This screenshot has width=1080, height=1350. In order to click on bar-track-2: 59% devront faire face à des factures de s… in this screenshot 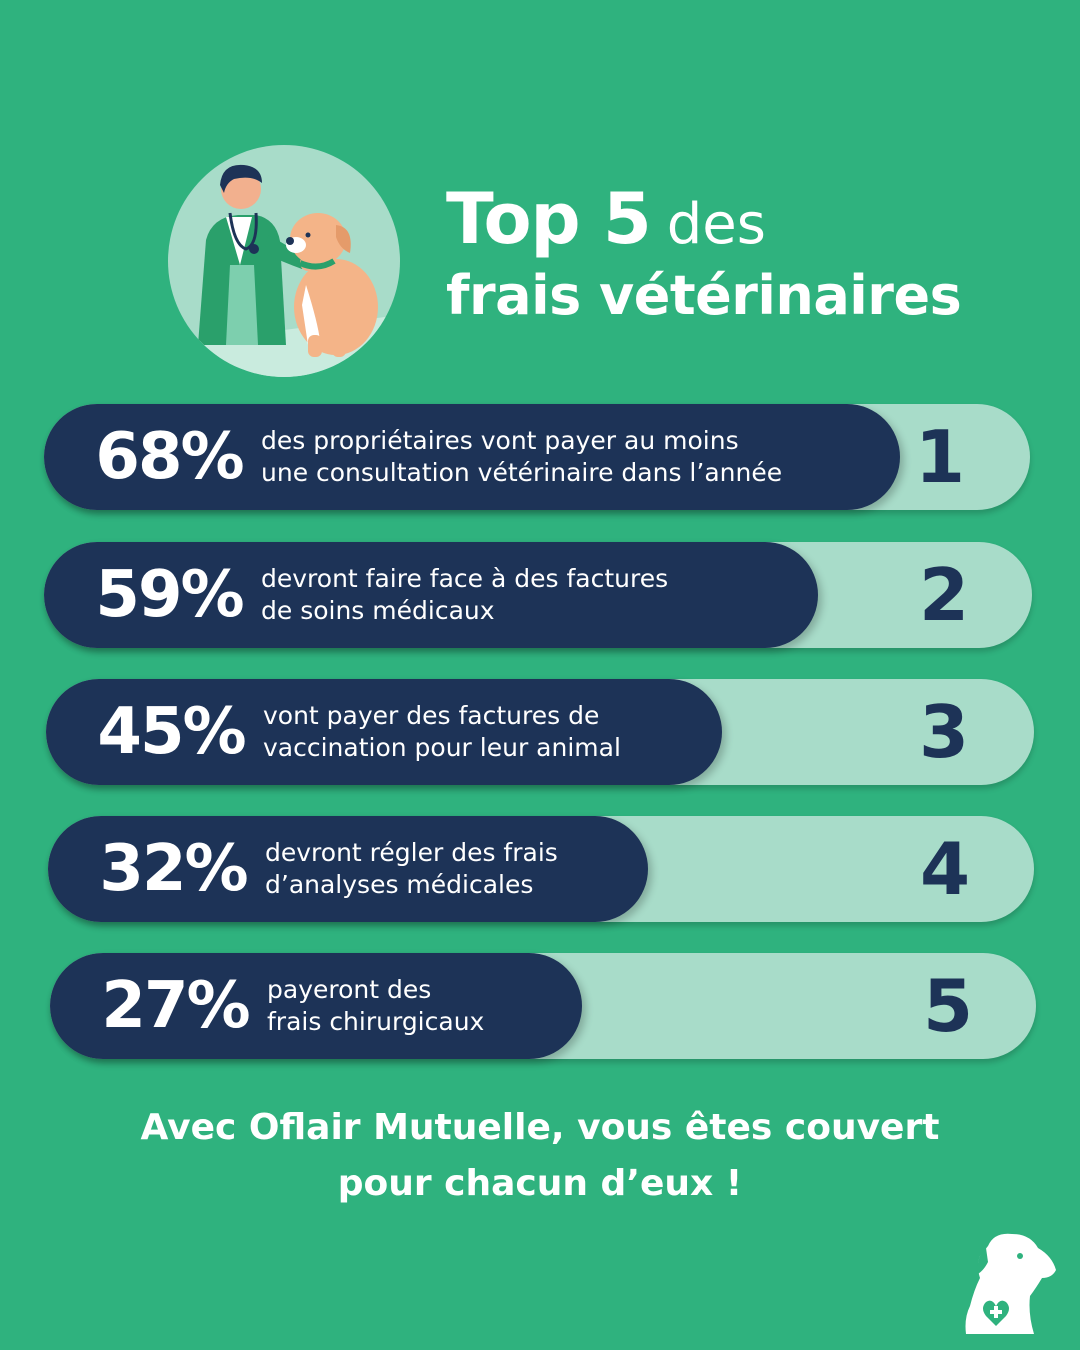, I will do `click(538, 595)`.